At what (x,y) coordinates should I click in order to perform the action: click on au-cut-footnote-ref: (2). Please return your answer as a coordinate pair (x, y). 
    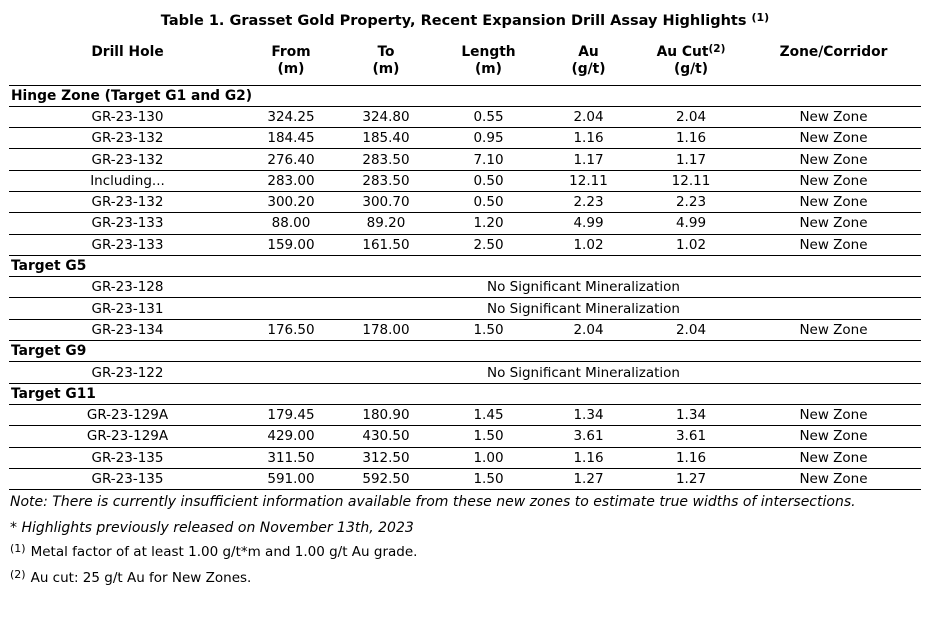
    Looking at the image, I should click on (717, 49).